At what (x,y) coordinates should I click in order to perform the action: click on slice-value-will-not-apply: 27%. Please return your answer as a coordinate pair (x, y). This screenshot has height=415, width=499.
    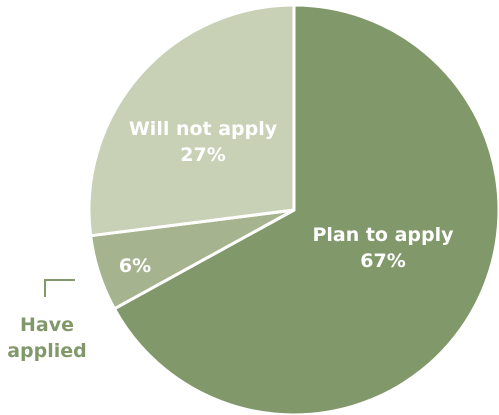
    Looking at the image, I should click on (202, 155).